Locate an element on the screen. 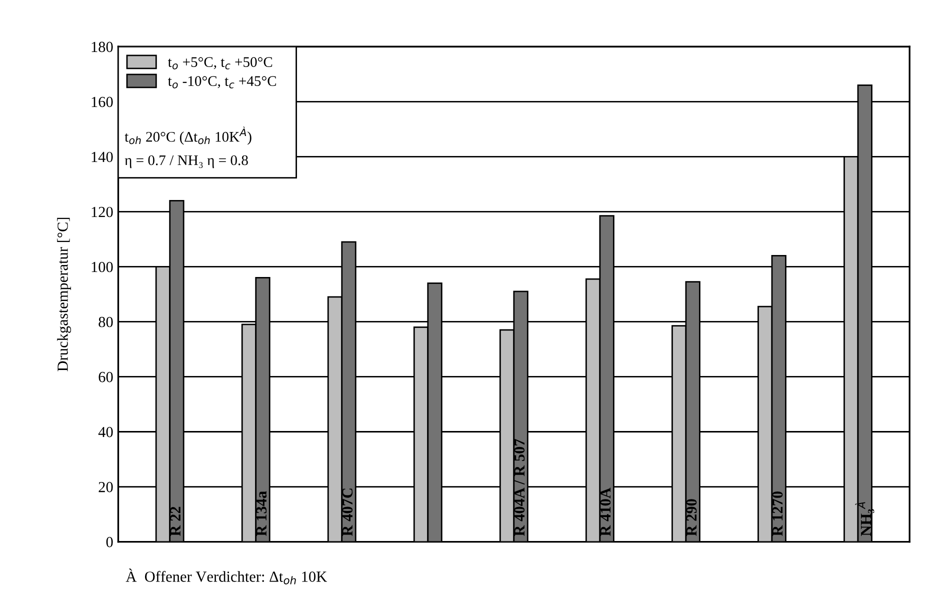 This screenshot has height=598, width=931. text: À Offener Verdichter: Δt$_{oh}$ 10K is located at coordinates (226, 576).